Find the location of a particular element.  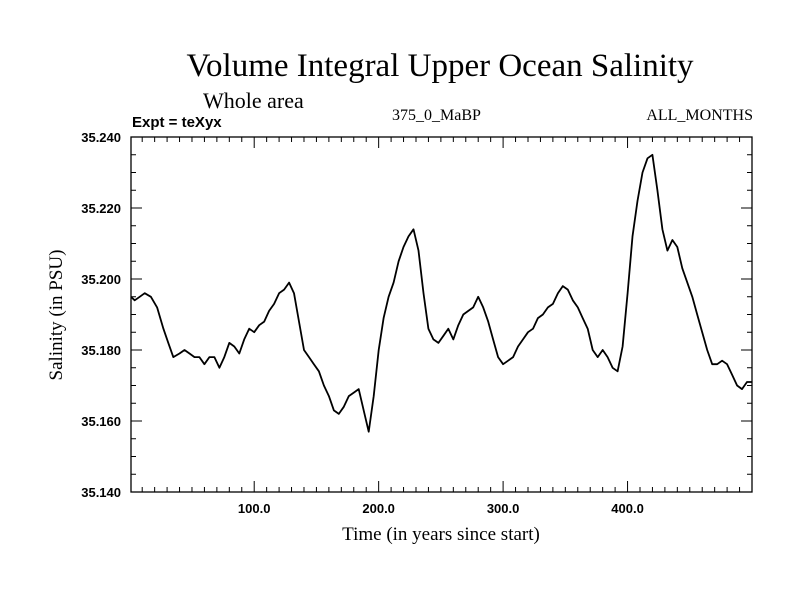

run-label: 375_0_MaBP is located at coordinates (436, 115).